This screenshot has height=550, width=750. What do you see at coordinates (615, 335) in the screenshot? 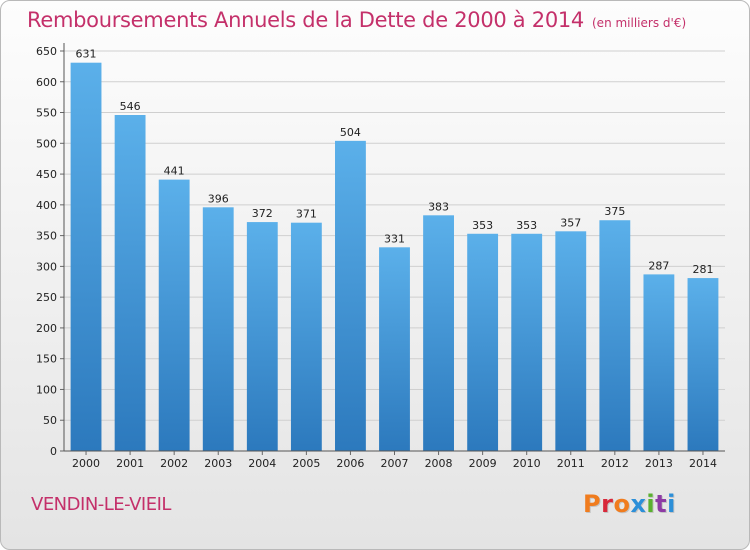
I see `bar-2012` at bounding box center [615, 335].